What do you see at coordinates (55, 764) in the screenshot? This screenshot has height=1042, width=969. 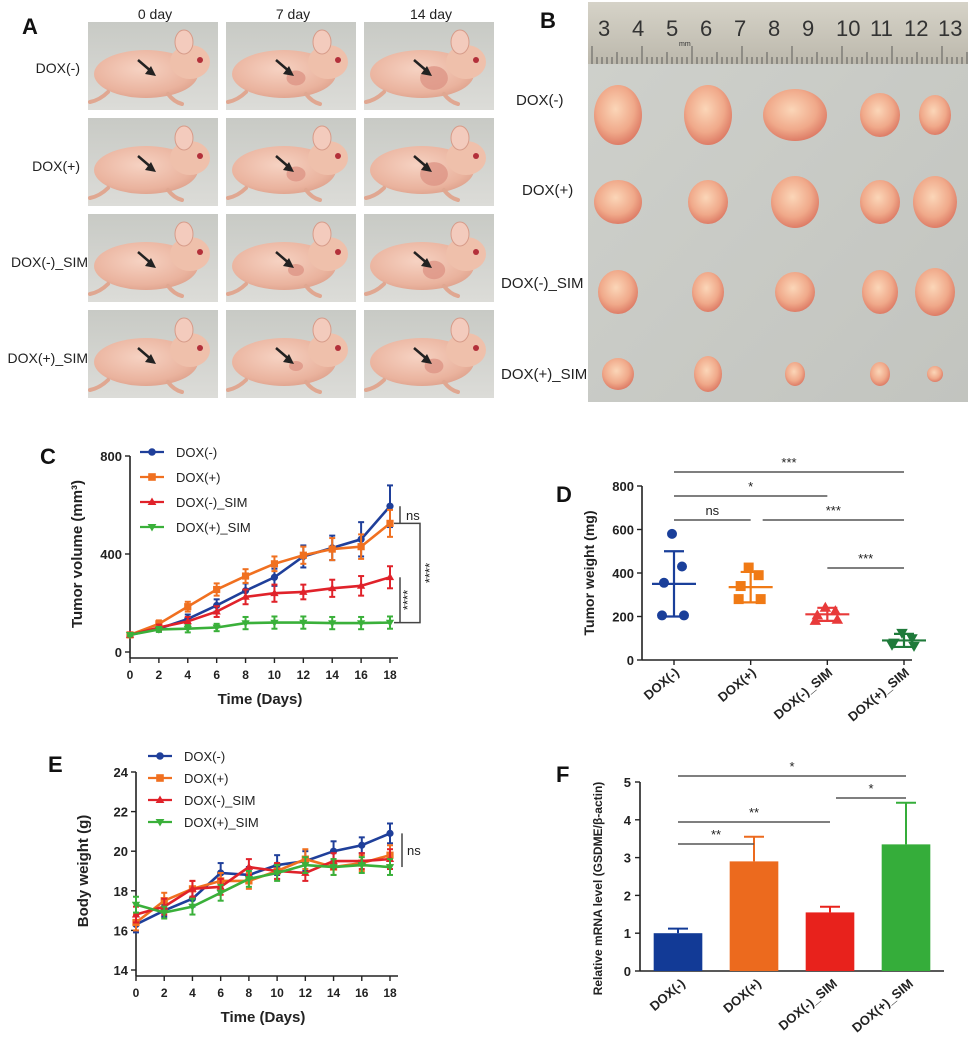 I see `panel-e-letter: E` at bounding box center [55, 764].